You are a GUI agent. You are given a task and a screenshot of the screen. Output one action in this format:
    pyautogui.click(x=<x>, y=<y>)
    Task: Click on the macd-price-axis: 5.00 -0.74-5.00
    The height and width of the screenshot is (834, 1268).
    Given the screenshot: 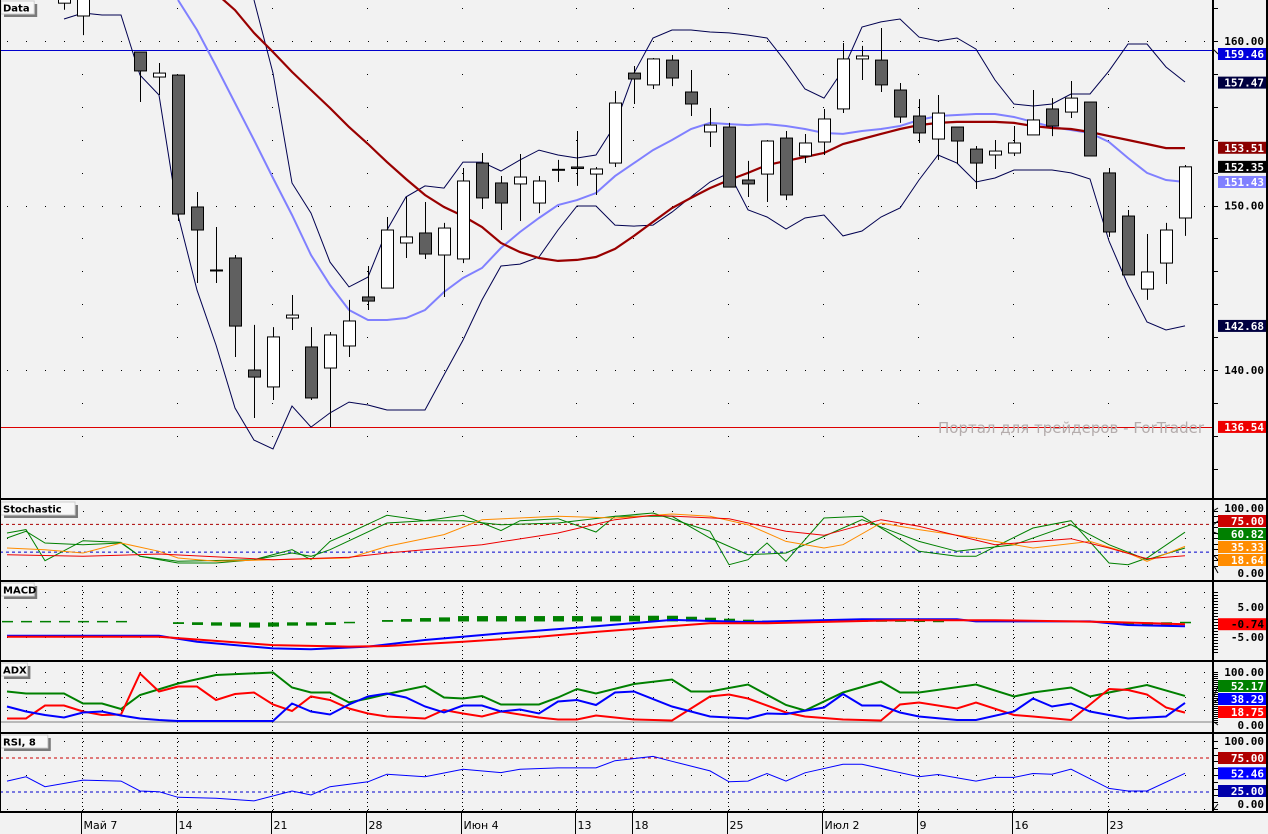 What is the action you would take?
    pyautogui.click(x=1240, y=622)
    